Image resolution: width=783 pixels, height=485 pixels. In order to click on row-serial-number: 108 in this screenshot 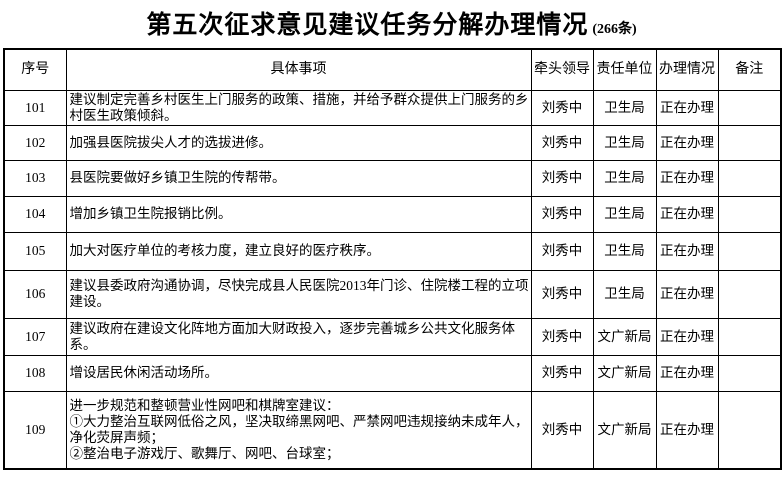, I will do `click(35, 373)`.